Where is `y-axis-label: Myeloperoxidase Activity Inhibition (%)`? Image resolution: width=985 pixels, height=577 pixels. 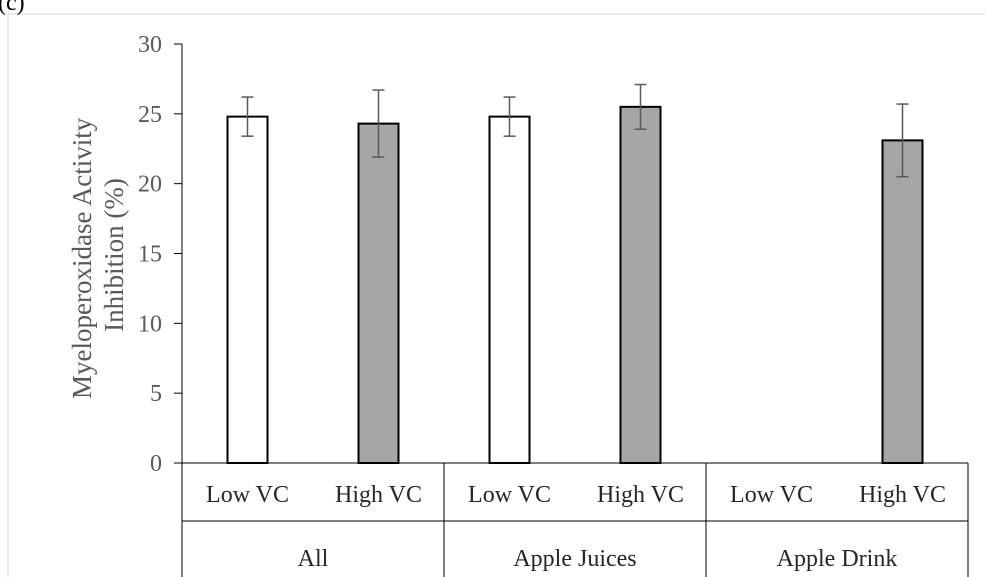
y-axis-label: Myeloperoxidase Activity Inhibition (%) is located at coordinates (98, 255).